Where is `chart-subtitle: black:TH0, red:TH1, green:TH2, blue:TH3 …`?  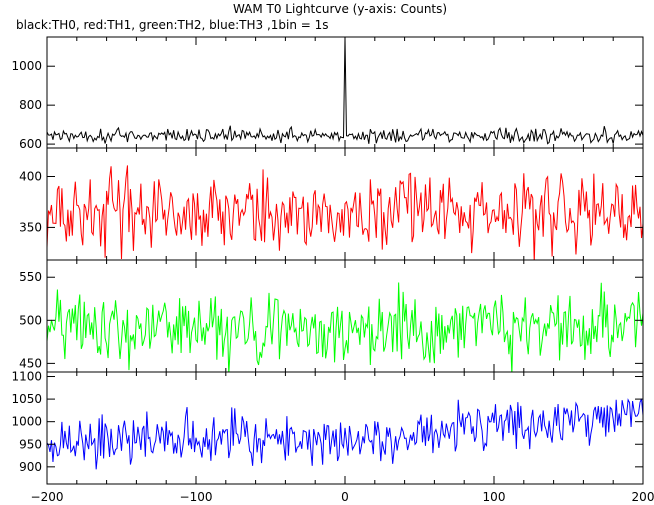
chart-subtitle: black:TH0, red:TH1, green:TH2, blue:TH3 … is located at coordinates (172, 25).